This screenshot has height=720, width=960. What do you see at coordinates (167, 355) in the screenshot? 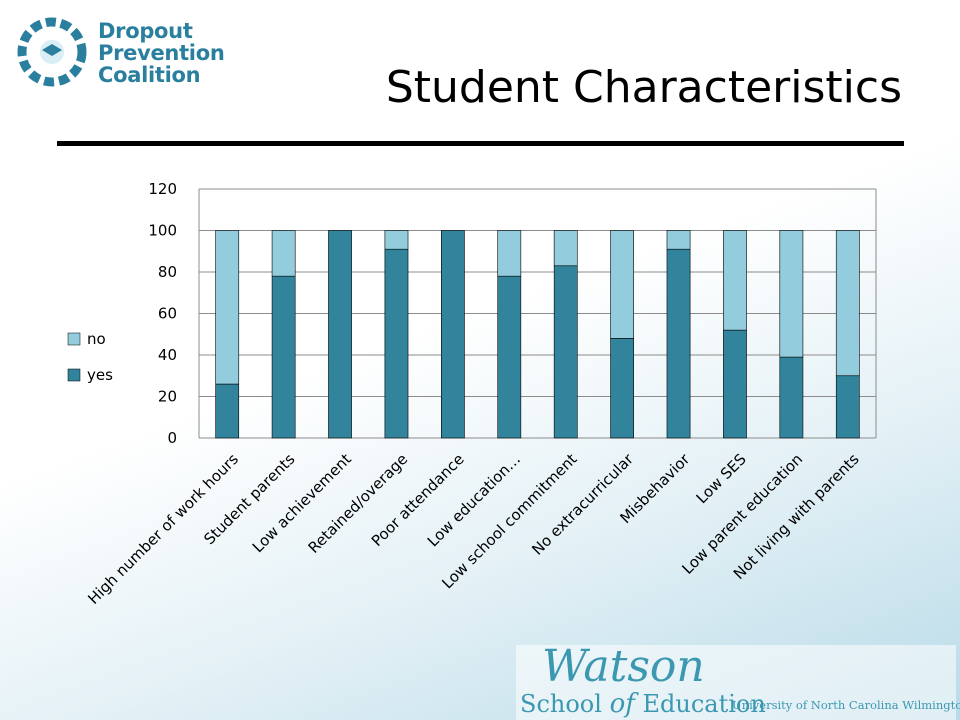
I see `y-tick-label: 40` at bounding box center [167, 355].